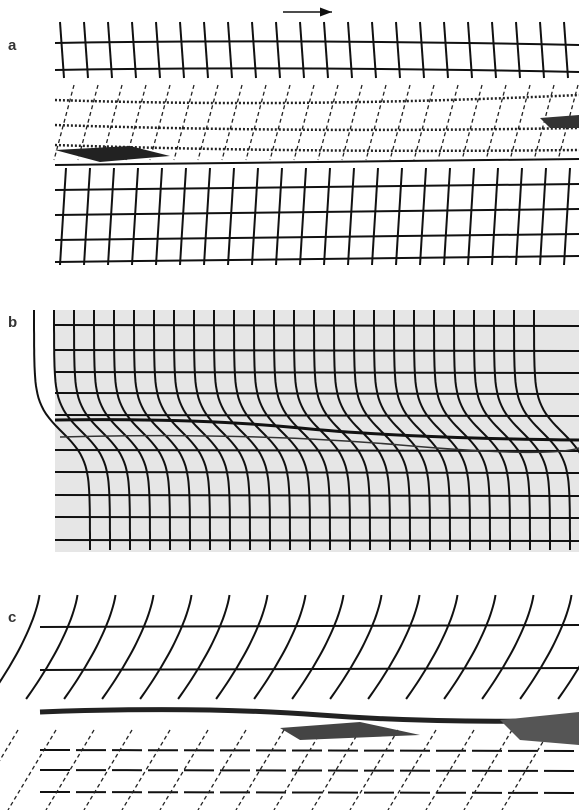 This screenshot has width=579, height=810. What do you see at coordinates (12, 45) in the screenshot?
I see `panel-label: a` at bounding box center [12, 45].